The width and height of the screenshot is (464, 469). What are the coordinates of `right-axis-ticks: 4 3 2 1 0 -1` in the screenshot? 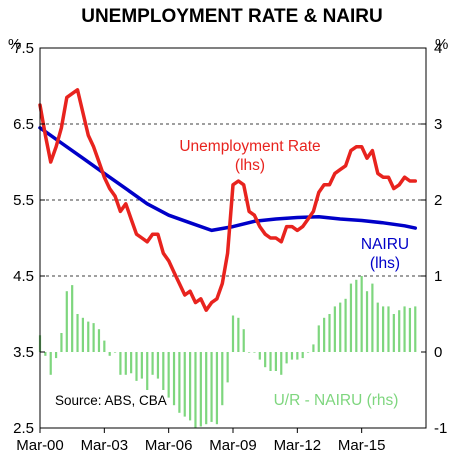 It's located at (434, 238).